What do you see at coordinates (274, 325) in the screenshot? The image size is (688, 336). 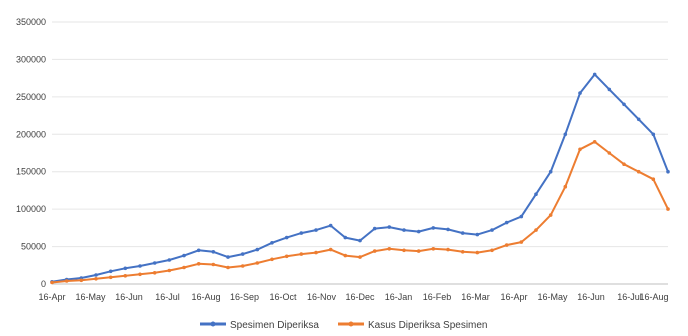 I see `legend-label-spesimen: Spesimen Diperiksa` at bounding box center [274, 325].